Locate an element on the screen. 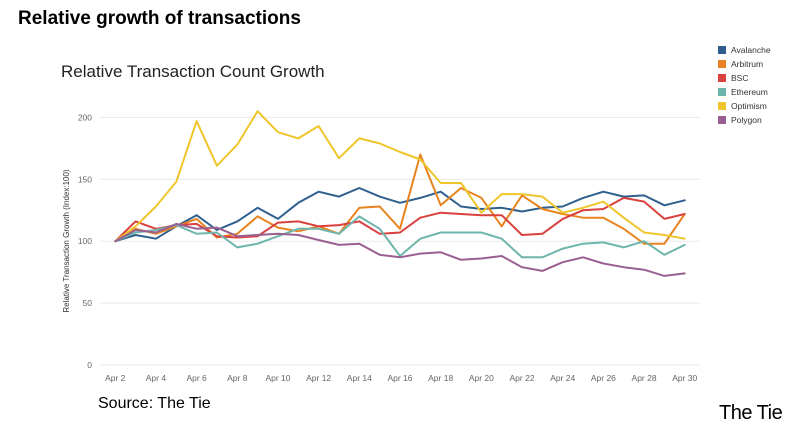  series-line-avalanche is located at coordinates (400, 215).